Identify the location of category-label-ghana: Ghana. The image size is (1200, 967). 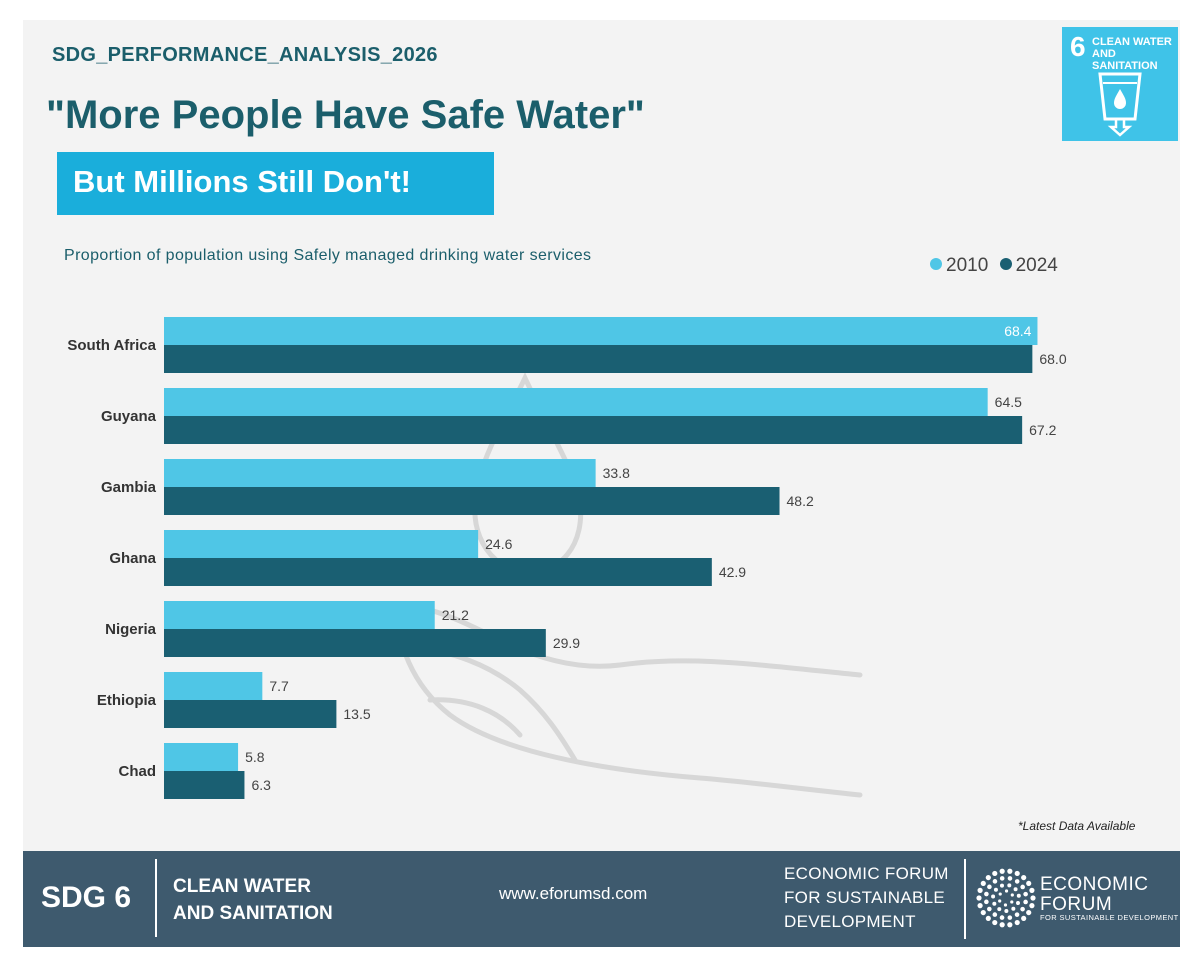
(132, 558).